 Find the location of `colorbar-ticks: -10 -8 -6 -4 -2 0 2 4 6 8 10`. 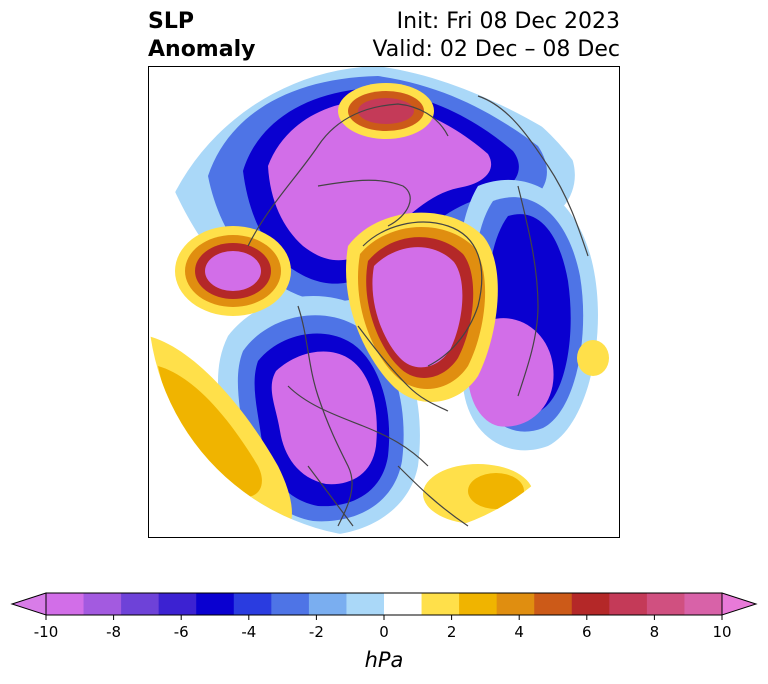

colorbar-ticks: -10 -8 -6 -4 -2 0 2 4 6 8 10 is located at coordinates (383, 628).